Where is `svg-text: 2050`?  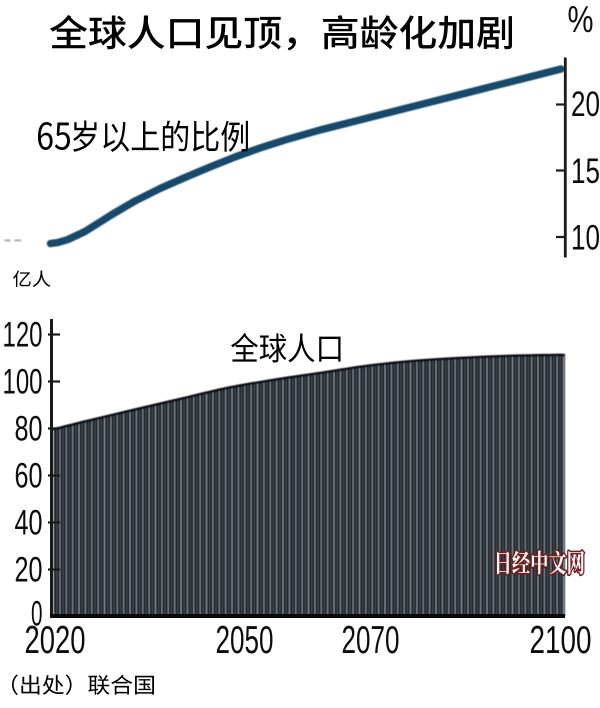
svg-text: 2050 is located at coordinates (245, 640).